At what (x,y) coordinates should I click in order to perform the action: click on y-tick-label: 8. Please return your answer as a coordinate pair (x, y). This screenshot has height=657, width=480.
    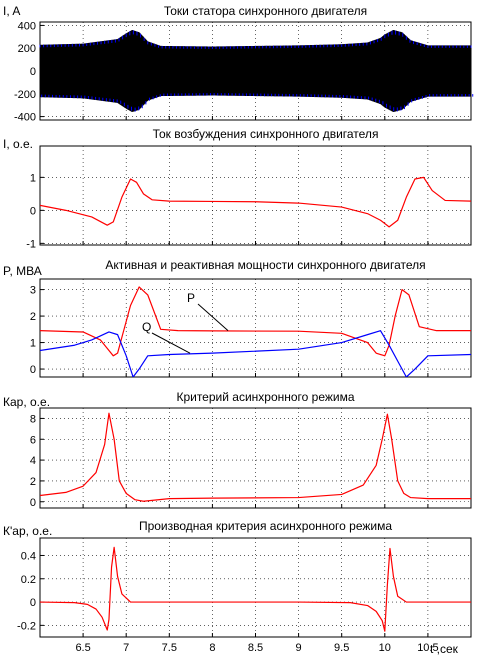
    Looking at the image, I should click on (33, 419).